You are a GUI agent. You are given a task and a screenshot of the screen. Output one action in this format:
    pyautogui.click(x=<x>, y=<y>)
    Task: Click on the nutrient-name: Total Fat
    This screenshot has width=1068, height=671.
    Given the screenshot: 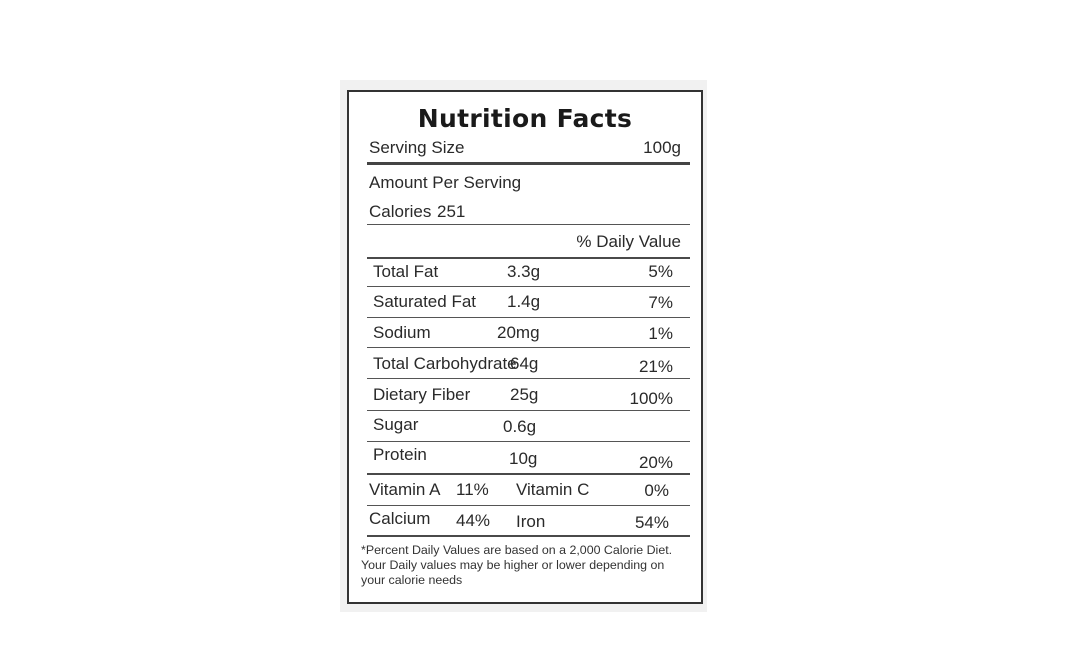 What is the action you would take?
    pyautogui.click(x=406, y=271)
    